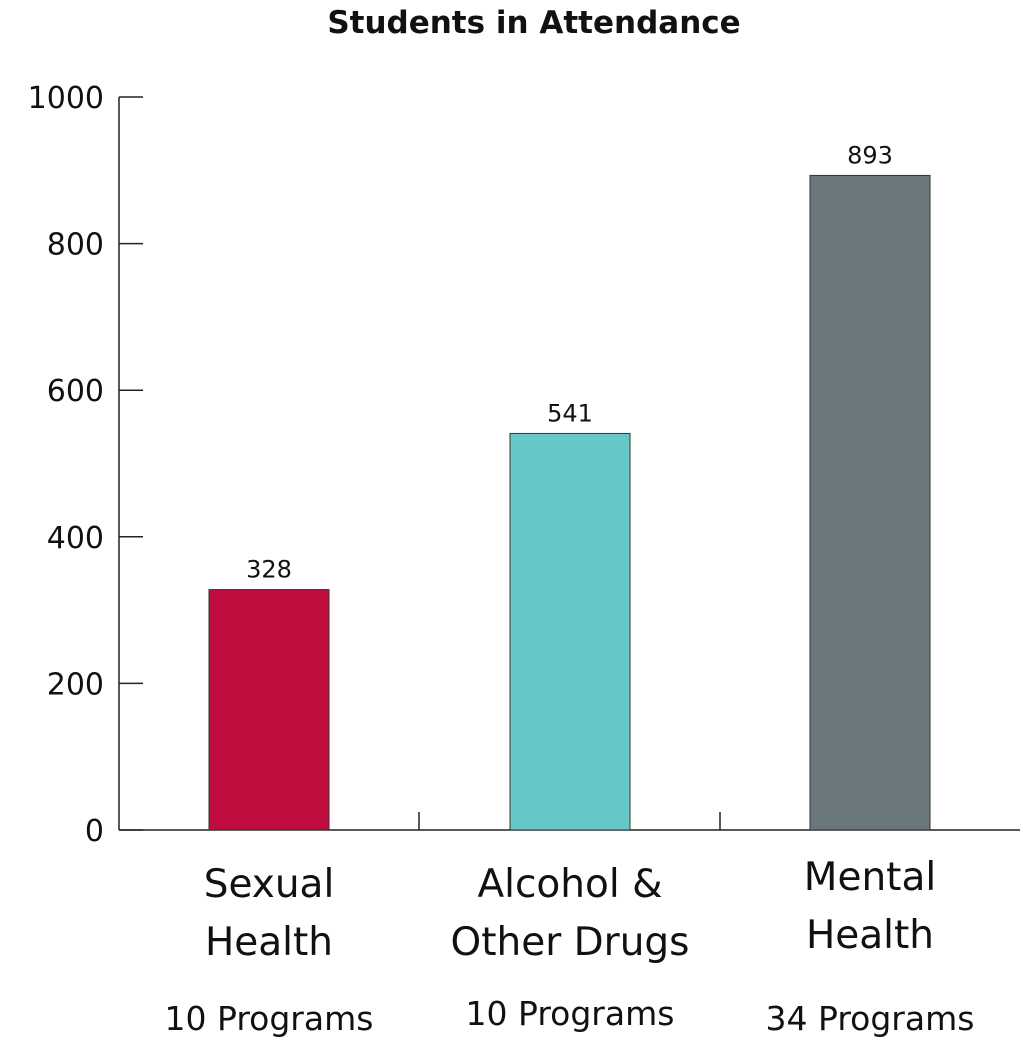 Image resolution: width=1020 pixels, height=1041 pixels. Describe the element at coordinates (870, 1018) in the screenshot. I see `x-category-sublabel: 34 Programs` at that location.